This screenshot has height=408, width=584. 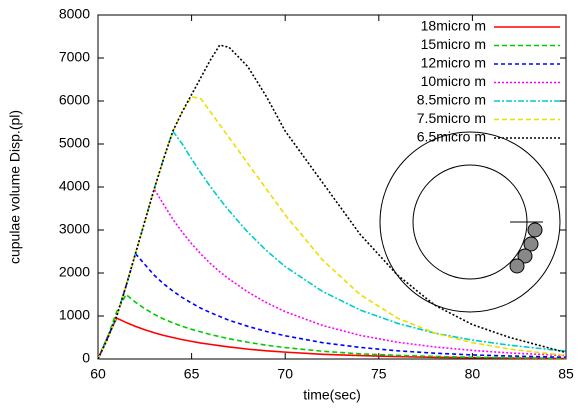 I want to click on x-tick-label: 70, so click(x=285, y=374).